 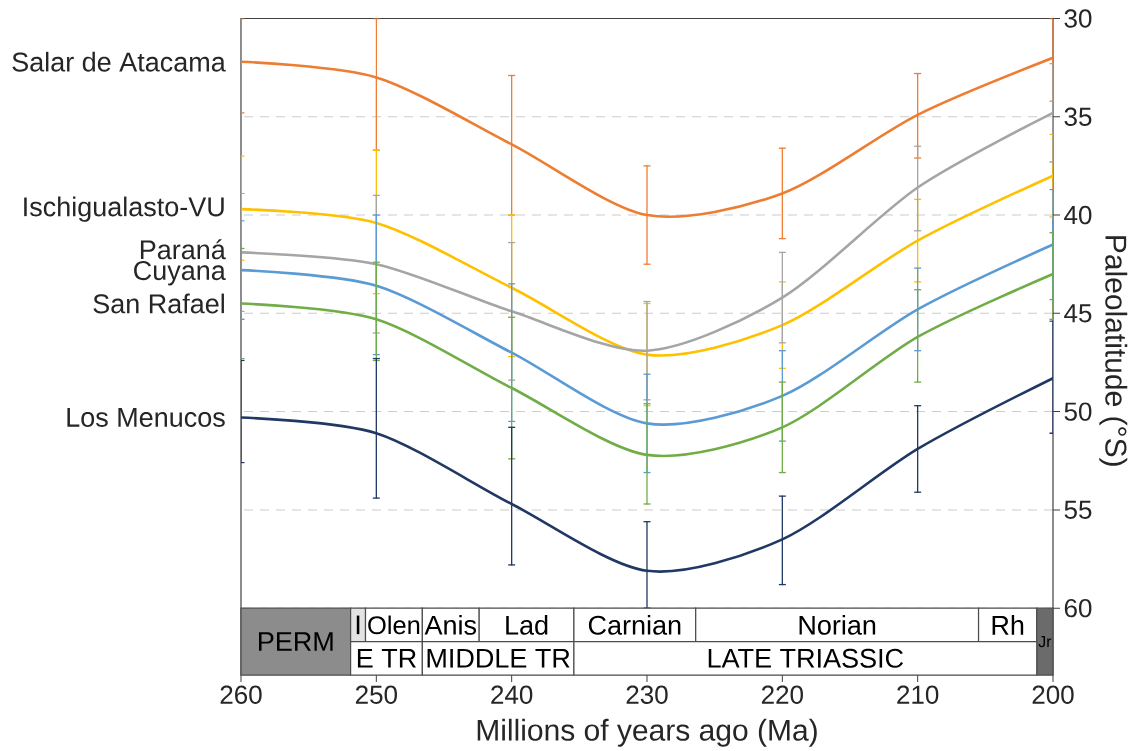 What do you see at coordinates (806, 658) in the screenshot?
I see `band-label: LATE TRIASSIC` at bounding box center [806, 658].